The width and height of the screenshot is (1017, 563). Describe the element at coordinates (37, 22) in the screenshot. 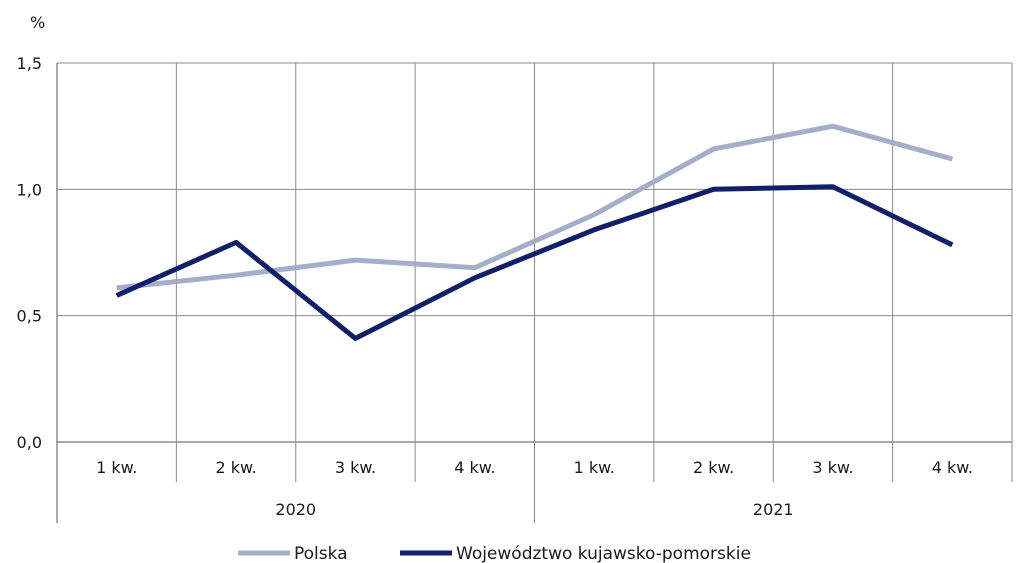

I see `y-axis-label: %` at that location.